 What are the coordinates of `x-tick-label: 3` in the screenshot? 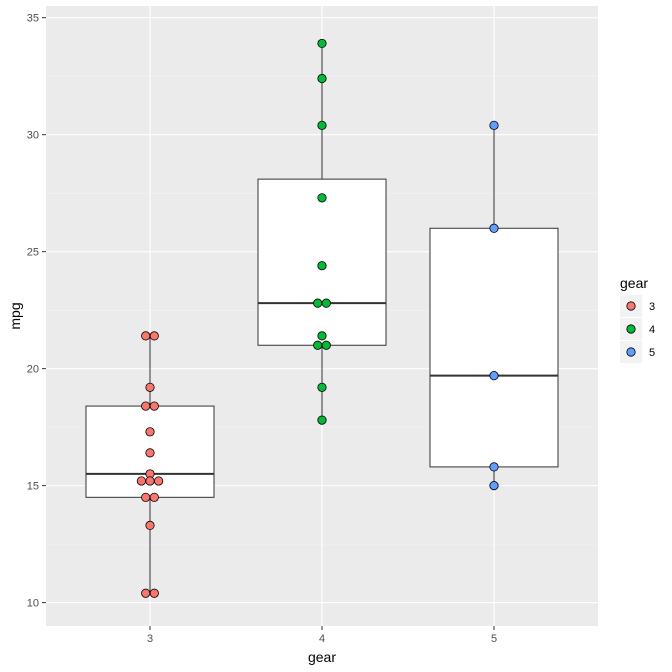 It's located at (150, 639).